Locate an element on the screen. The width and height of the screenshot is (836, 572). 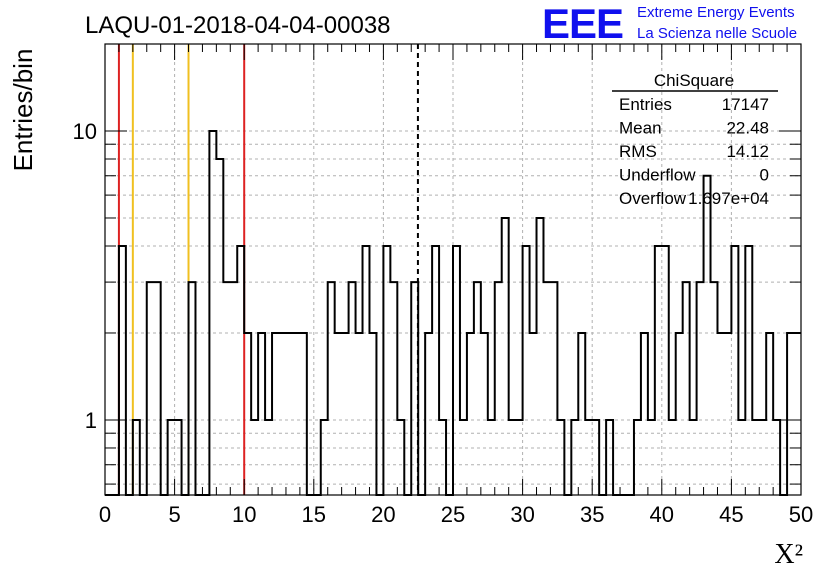
eee-logo-line1: Extreme Energy Events is located at coordinates (716, 12).